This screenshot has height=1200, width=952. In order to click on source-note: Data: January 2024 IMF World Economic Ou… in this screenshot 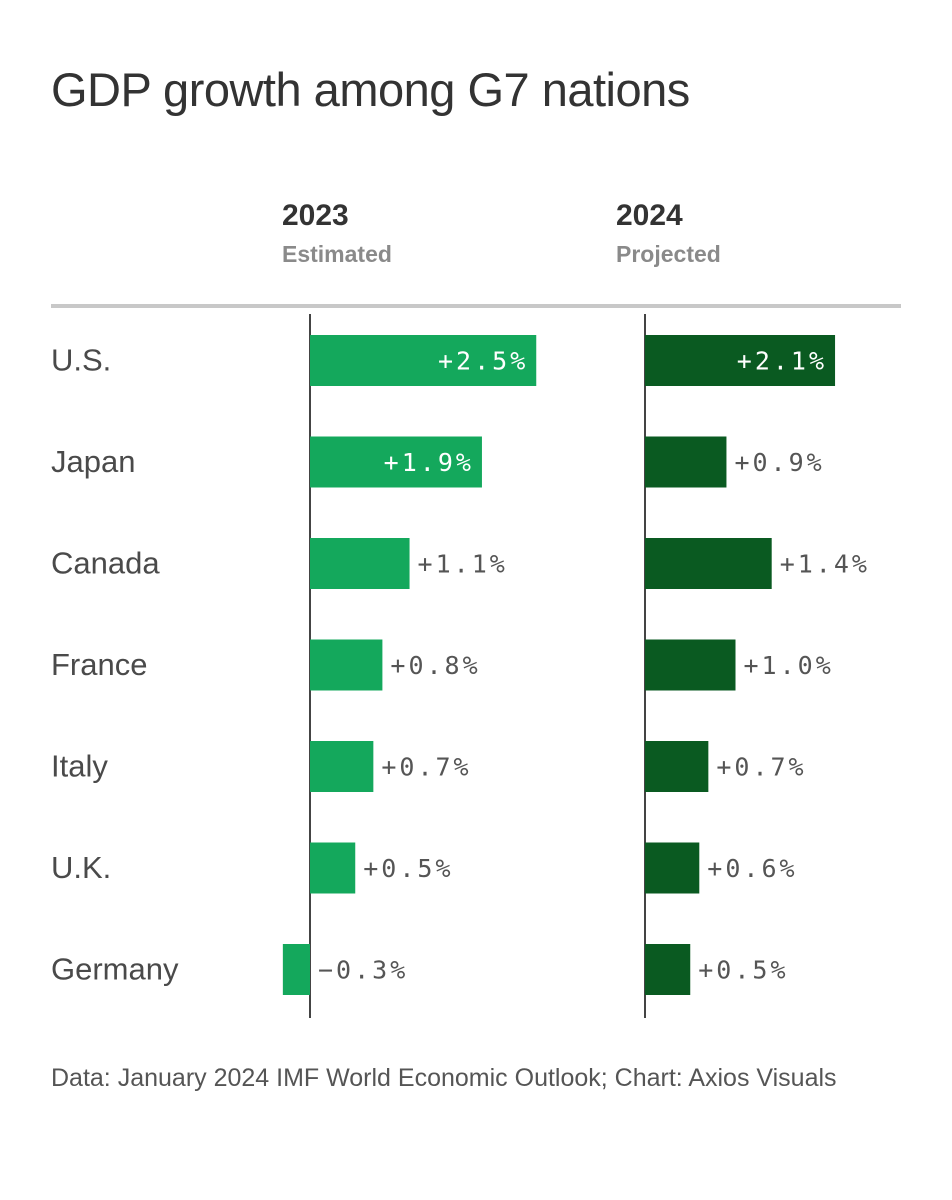, I will do `click(444, 1078)`.